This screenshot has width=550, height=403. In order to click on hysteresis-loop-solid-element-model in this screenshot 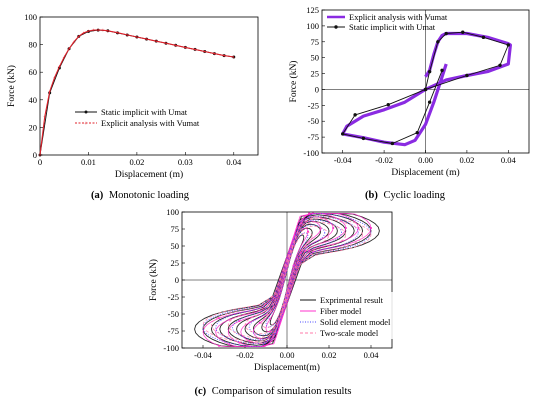, I will do `click(287, 280)`.